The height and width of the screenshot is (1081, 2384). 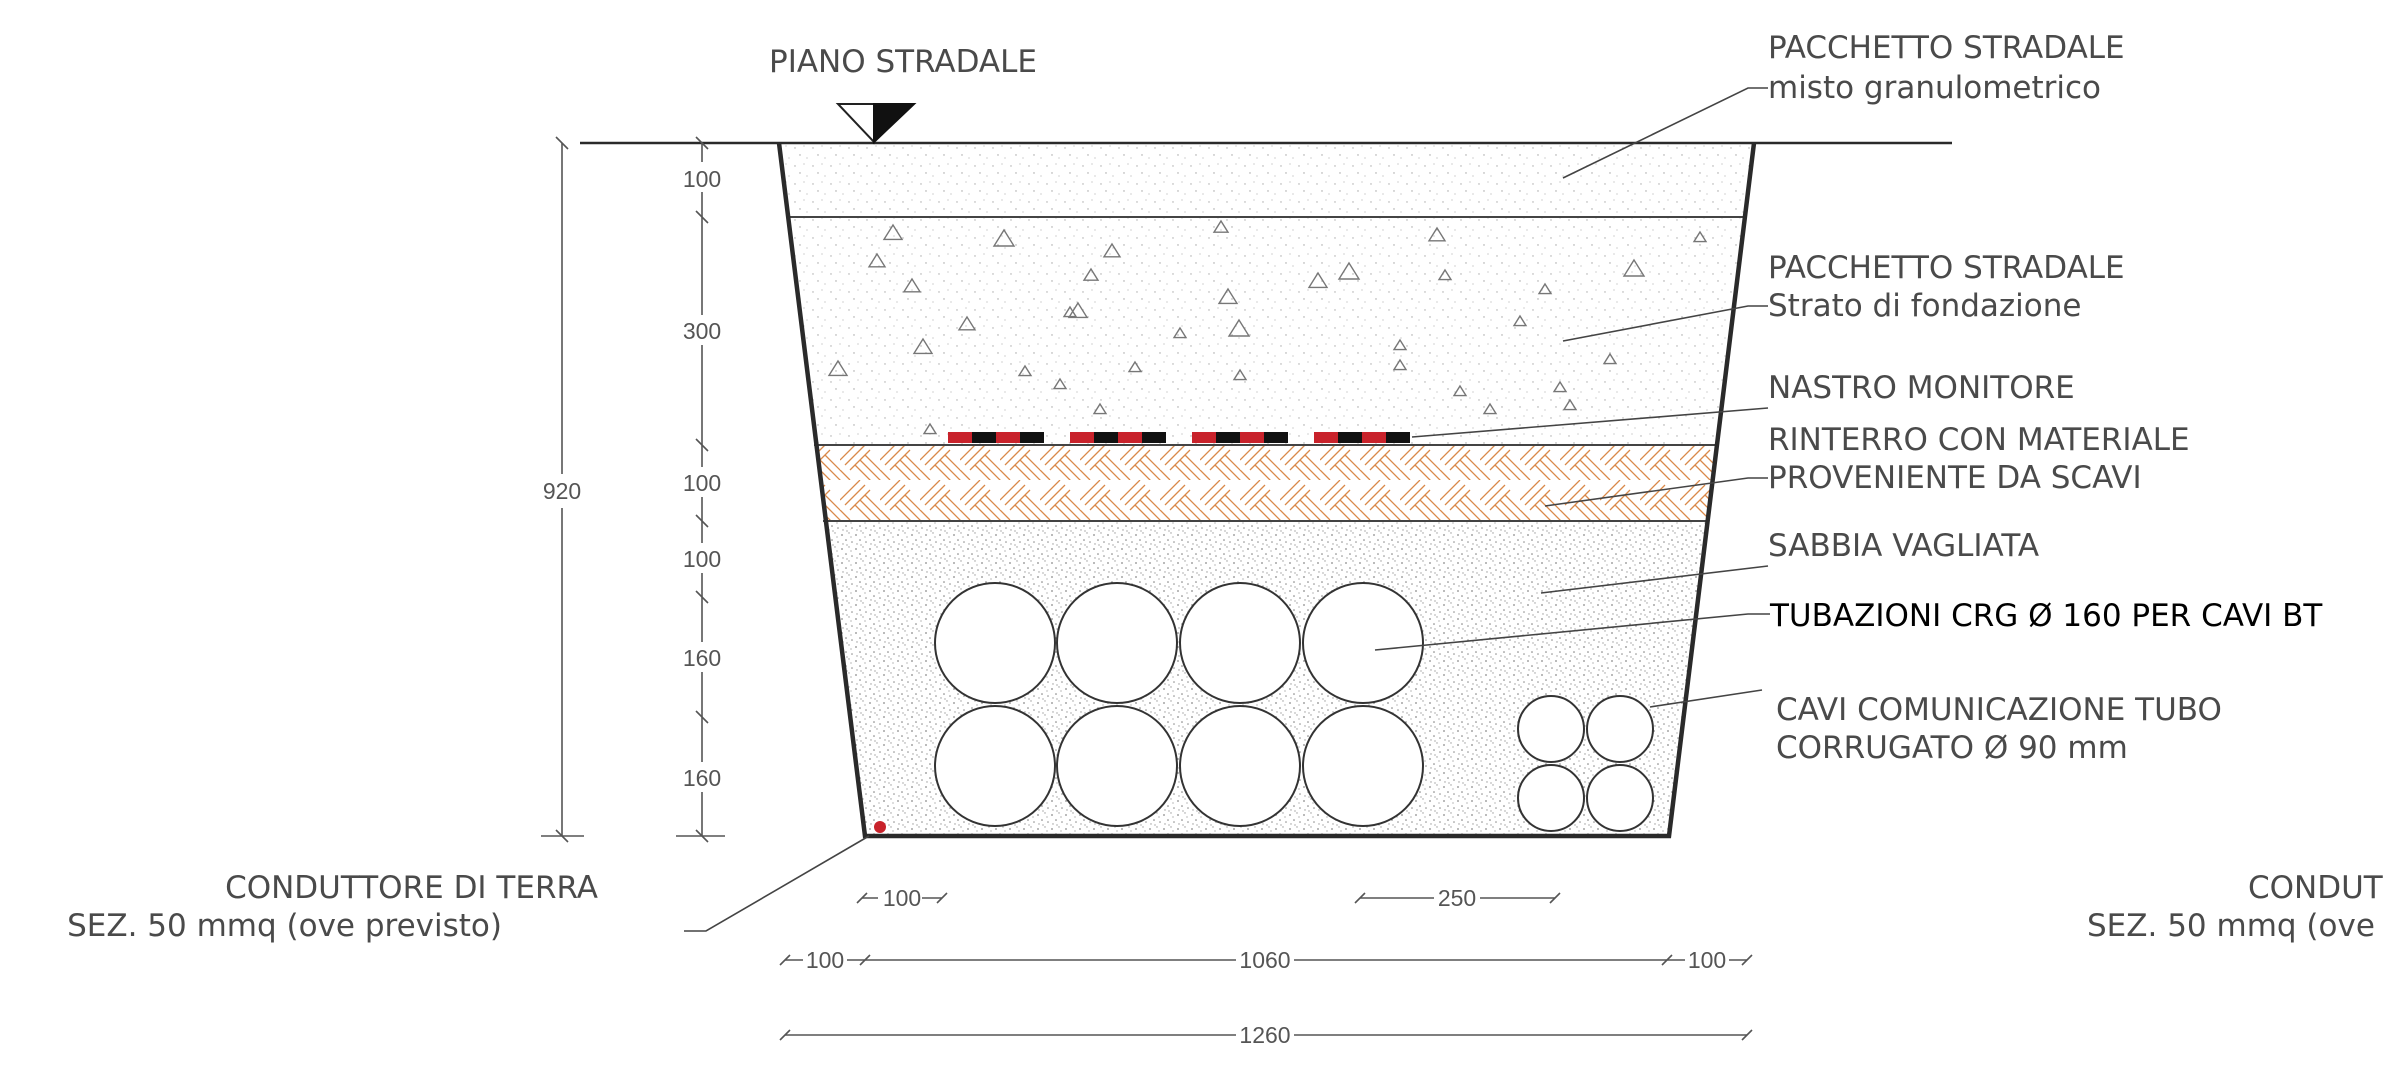 What do you see at coordinates (1946, 268) in the screenshot?
I see `pacchetto2-title: PACCHETTO STRADALE` at bounding box center [1946, 268].